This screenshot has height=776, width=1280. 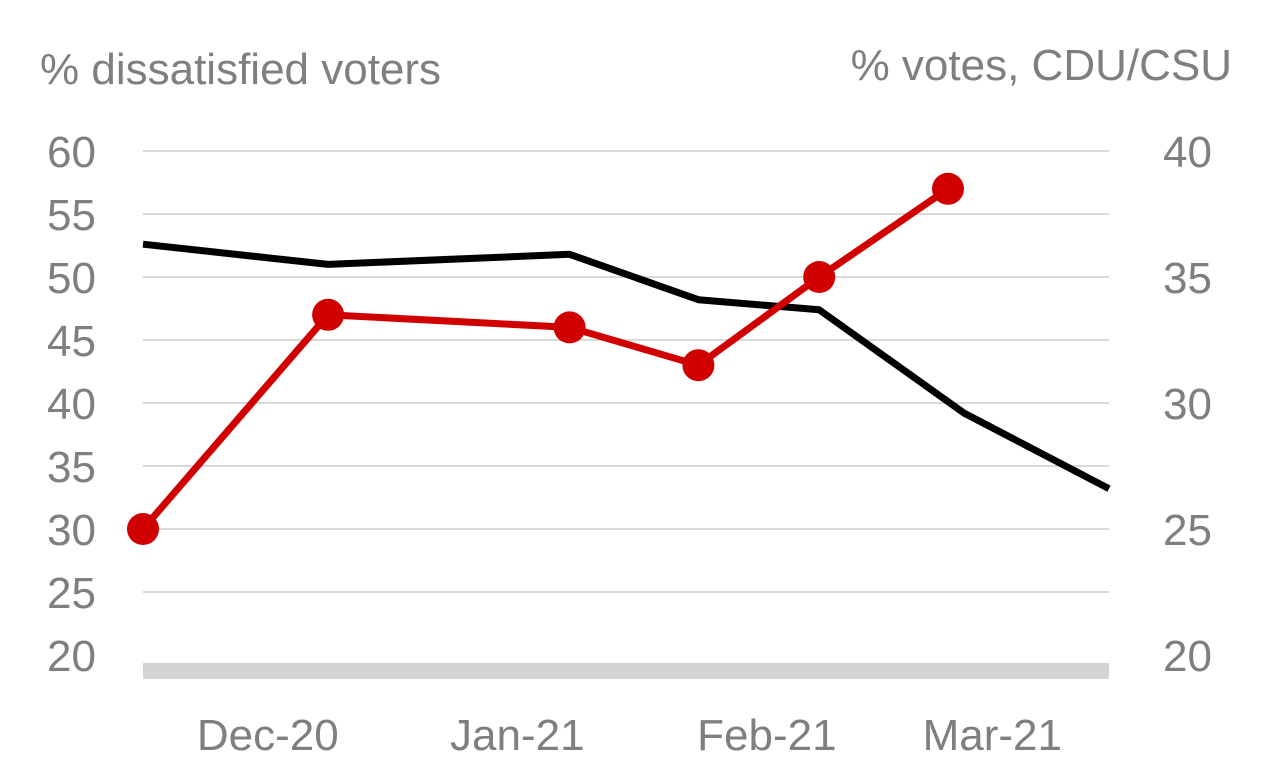 I want to click on right-tick-label: 20, so click(x=1187, y=656).